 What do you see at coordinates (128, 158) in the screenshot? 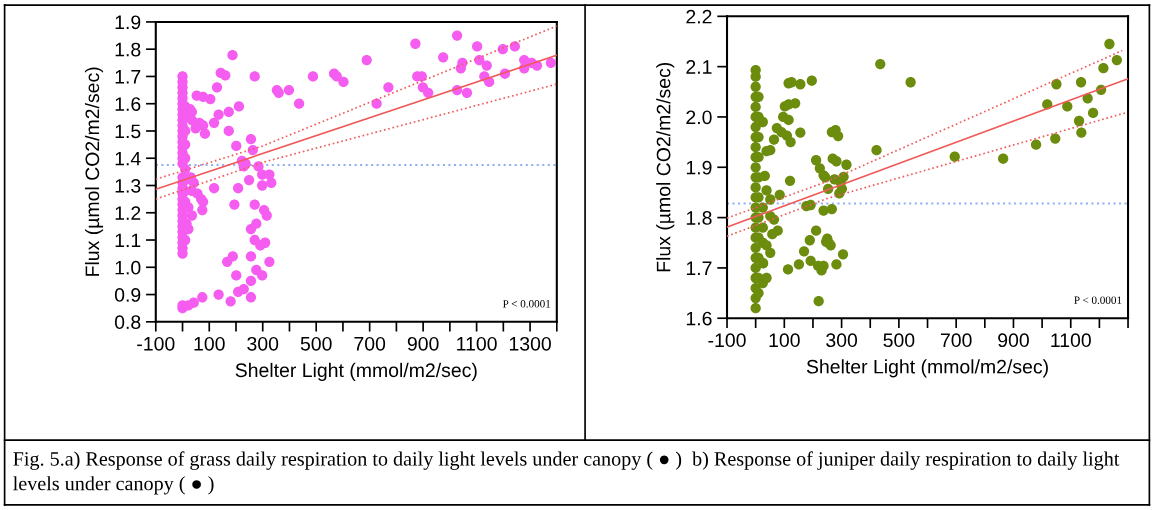
I see `y-tick-label: 1.4` at bounding box center [128, 158].